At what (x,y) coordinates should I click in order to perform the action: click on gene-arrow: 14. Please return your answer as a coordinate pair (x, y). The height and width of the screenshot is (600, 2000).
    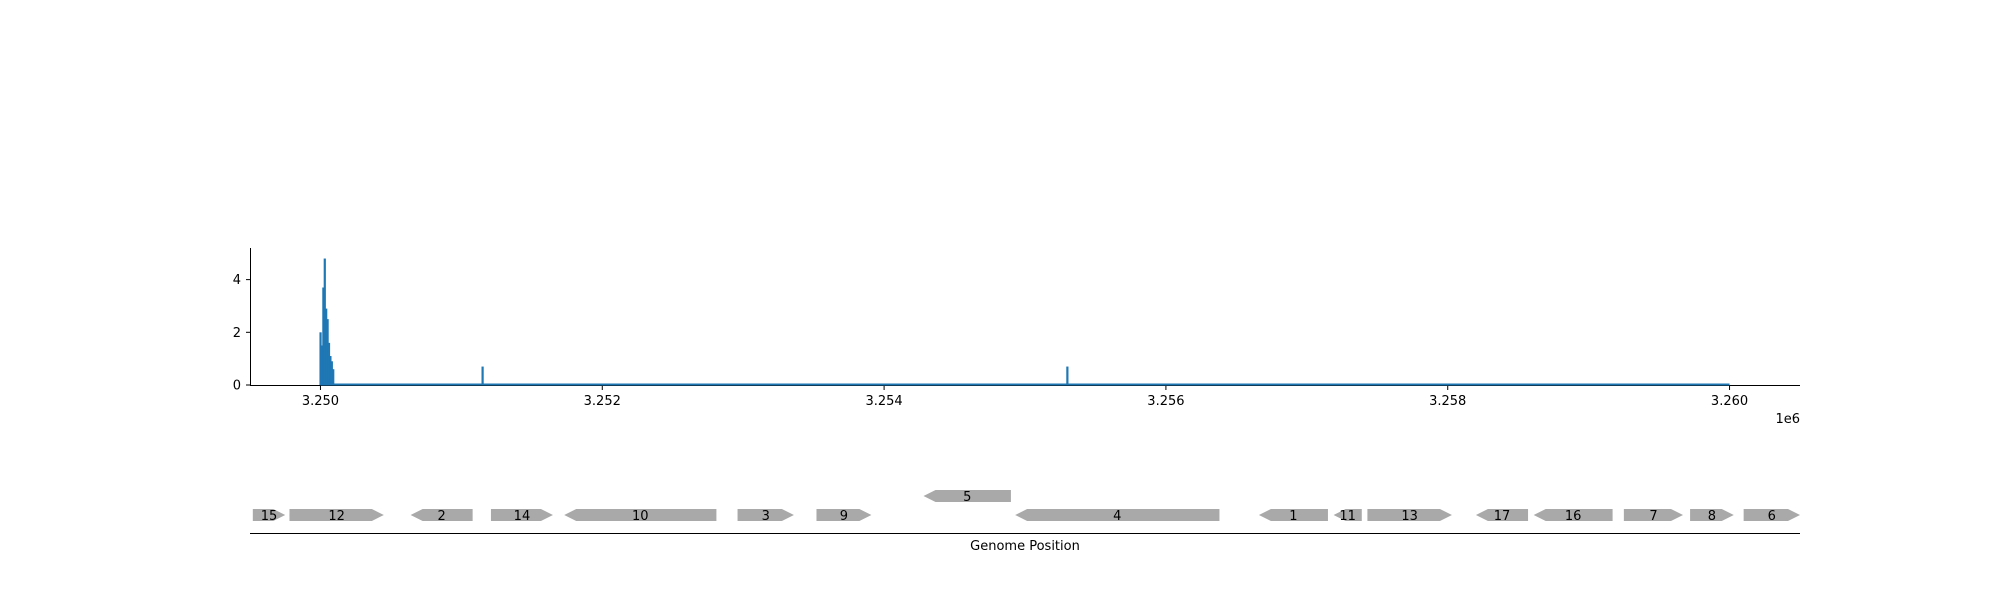
    Looking at the image, I should click on (521, 516).